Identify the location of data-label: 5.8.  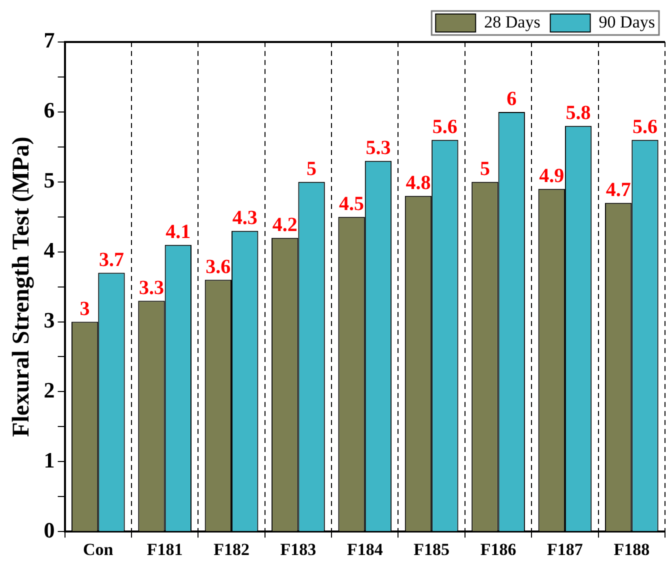
(578, 113).